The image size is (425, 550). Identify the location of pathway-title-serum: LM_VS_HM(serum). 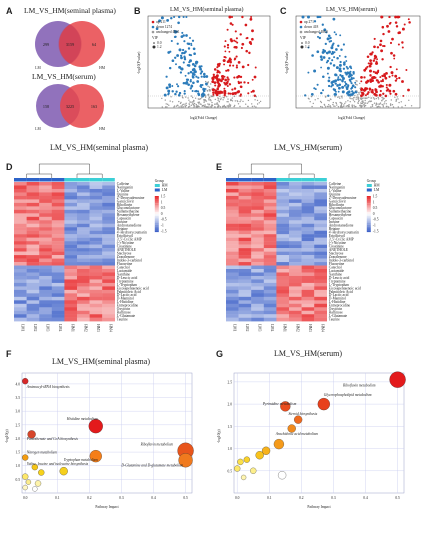
(308, 353).